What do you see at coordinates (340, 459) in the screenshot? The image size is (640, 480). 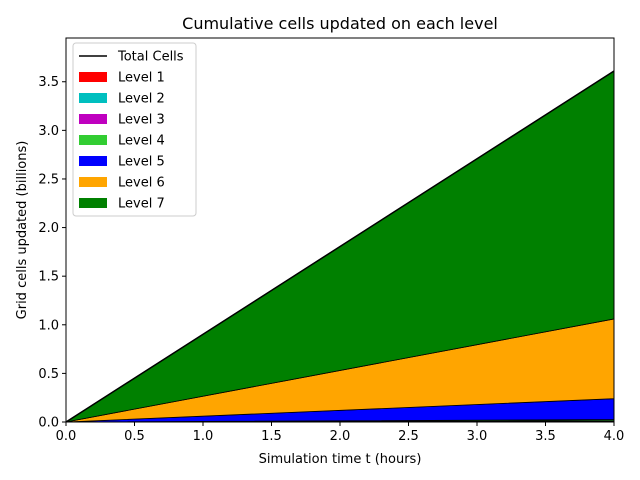 I see `x-axis-label: Simulation time t (hours)` at bounding box center [340, 459].